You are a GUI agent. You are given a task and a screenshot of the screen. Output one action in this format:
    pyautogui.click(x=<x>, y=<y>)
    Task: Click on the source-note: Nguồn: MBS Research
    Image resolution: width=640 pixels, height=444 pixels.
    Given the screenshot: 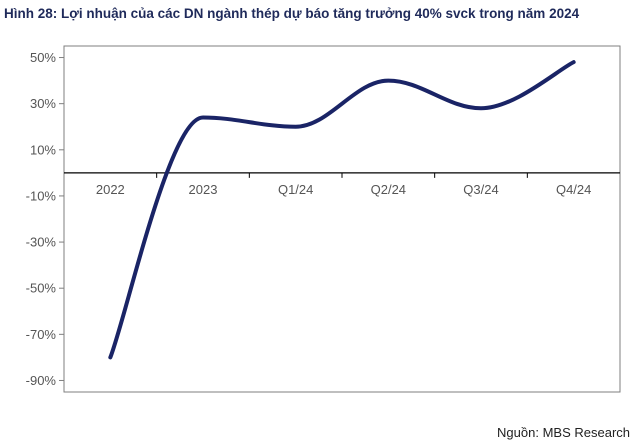 What is the action you would take?
    pyautogui.click(x=563, y=432)
    